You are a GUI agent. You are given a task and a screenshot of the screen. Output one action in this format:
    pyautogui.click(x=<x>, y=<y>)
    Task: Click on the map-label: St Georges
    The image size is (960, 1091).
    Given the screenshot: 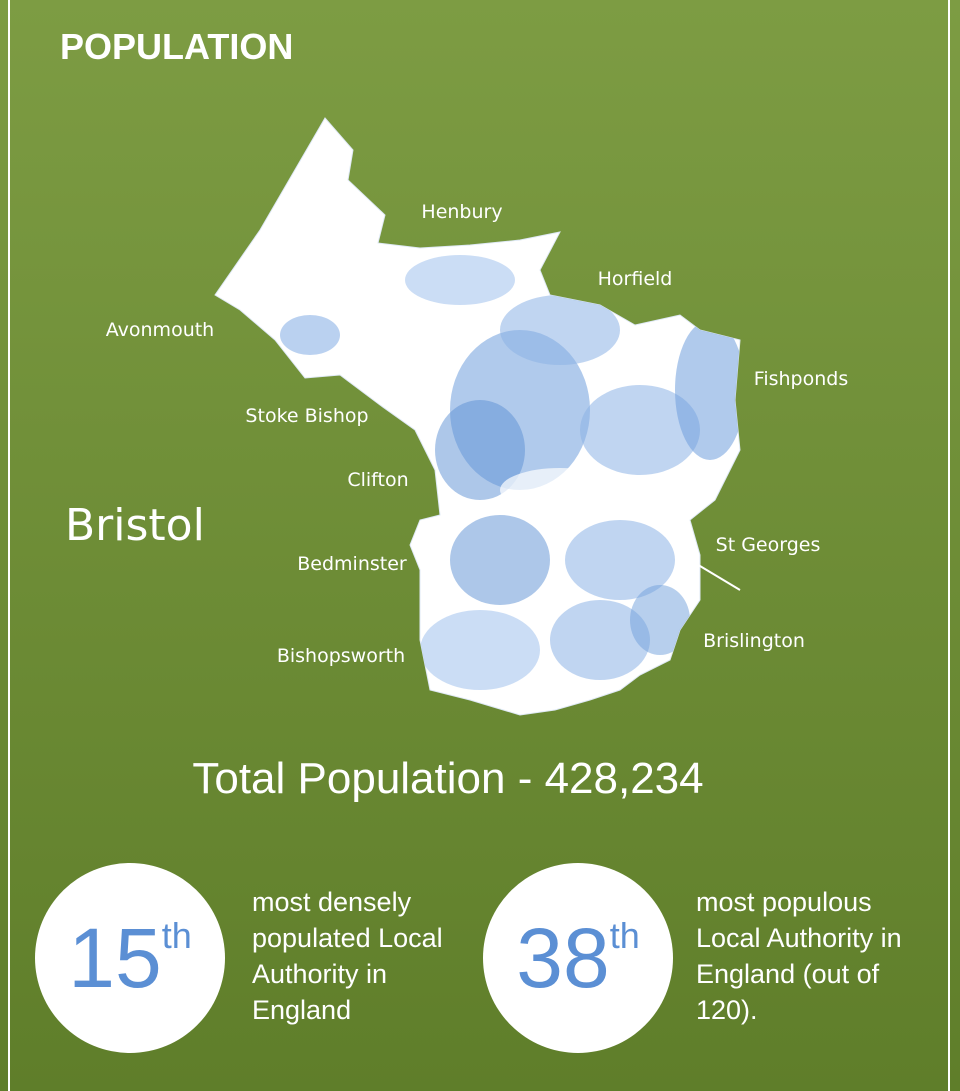 What is the action you would take?
    pyautogui.click(x=768, y=545)
    